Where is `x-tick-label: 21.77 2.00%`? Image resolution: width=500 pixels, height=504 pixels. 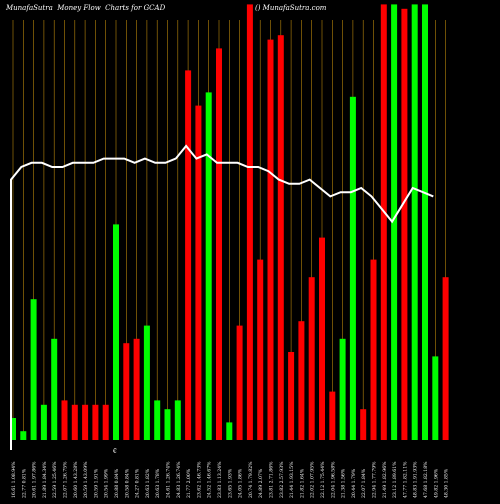 x-tick-label: 21.77 2.00% is located at coordinates (189, 483).